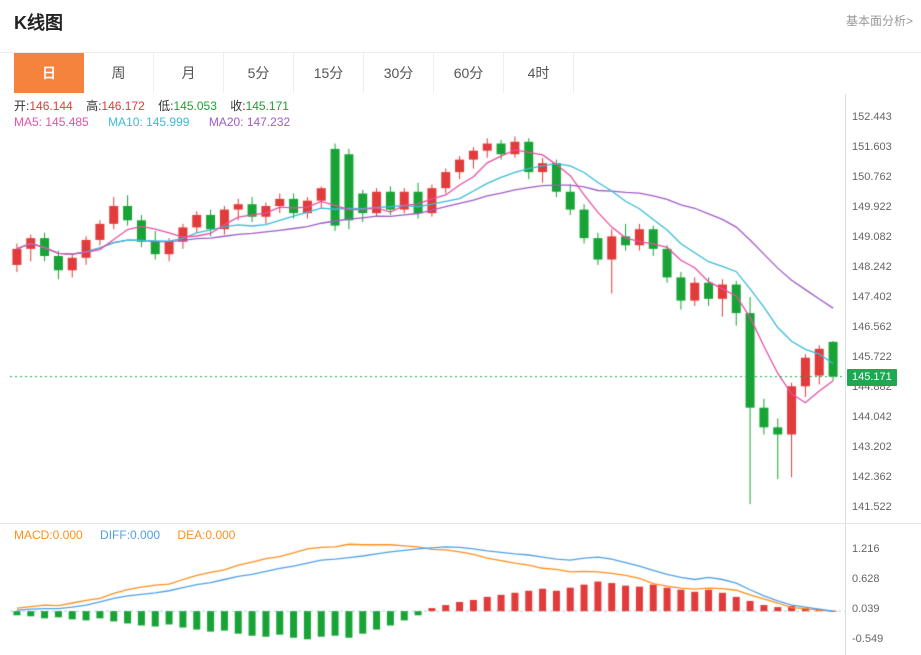 The width and height of the screenshot is (921, 655). I want to click on macd-axis-label: -0.549, so click(868, 639).